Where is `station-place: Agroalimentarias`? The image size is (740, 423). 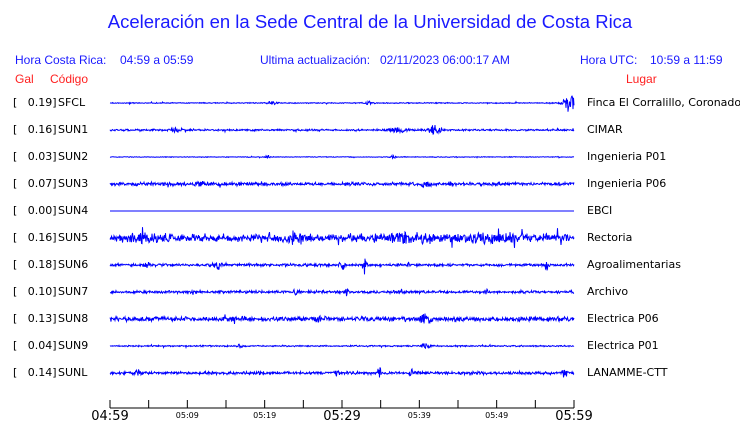
station-place: Agroalimentarias is located at coordinates (634, 264).